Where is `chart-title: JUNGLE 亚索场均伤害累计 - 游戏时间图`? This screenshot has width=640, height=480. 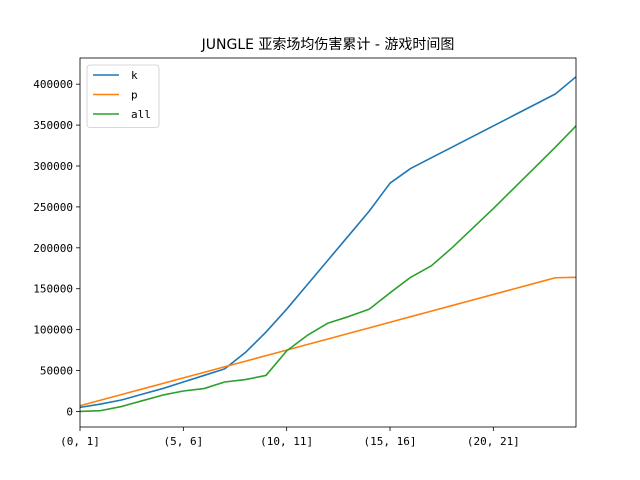 chart-title: JUNGLE 亚索场均伤害累计 - 游戏时间图 is located at coordinates (328, 44).